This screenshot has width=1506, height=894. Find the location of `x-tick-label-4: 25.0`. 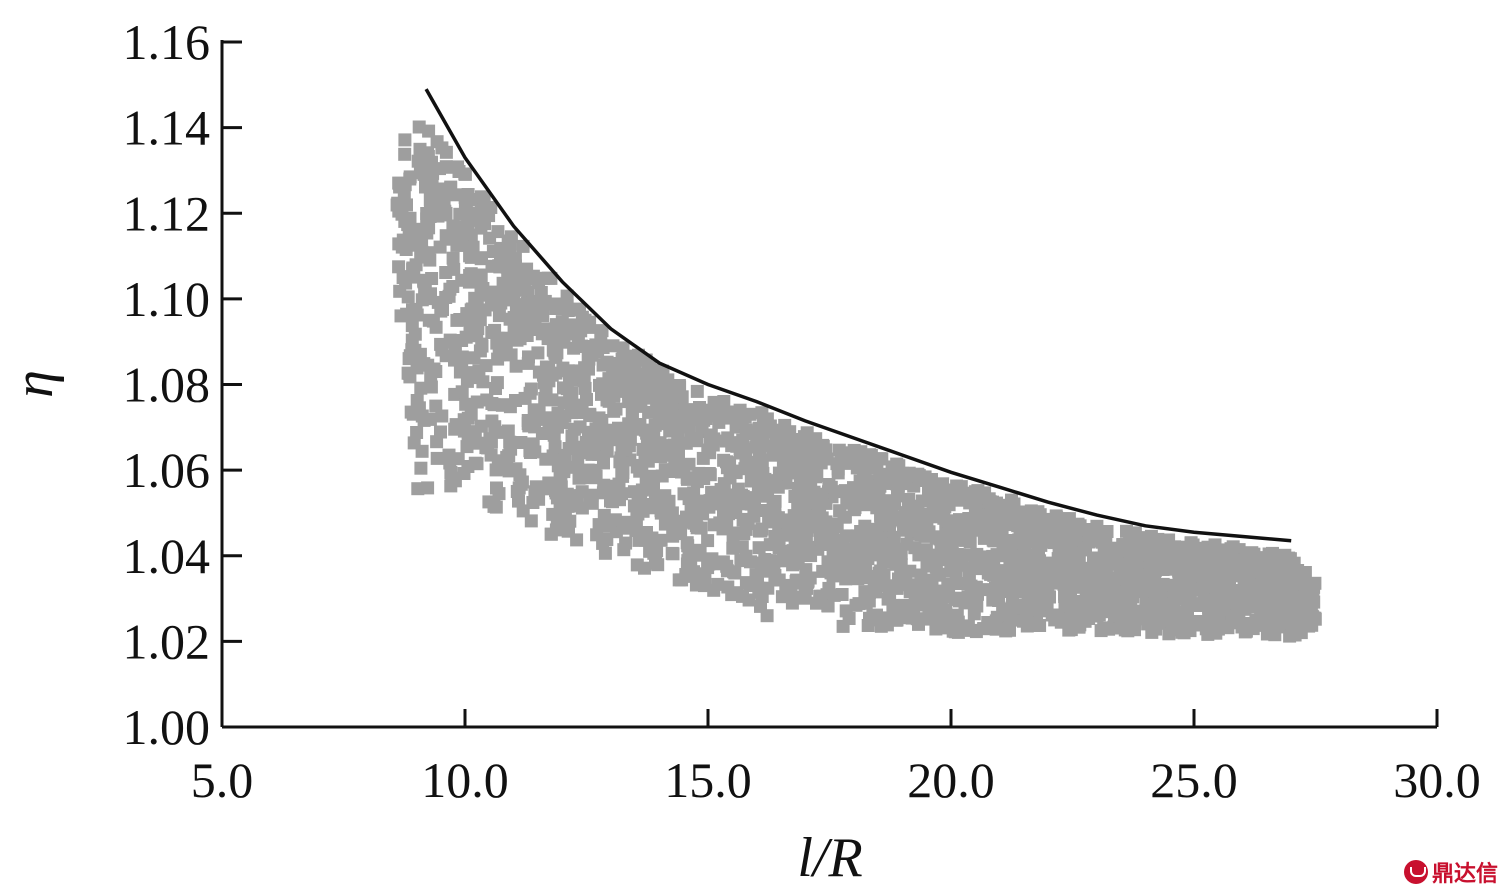

x-tick-label-4: 25.0 is located at coordinates (1194, 780).